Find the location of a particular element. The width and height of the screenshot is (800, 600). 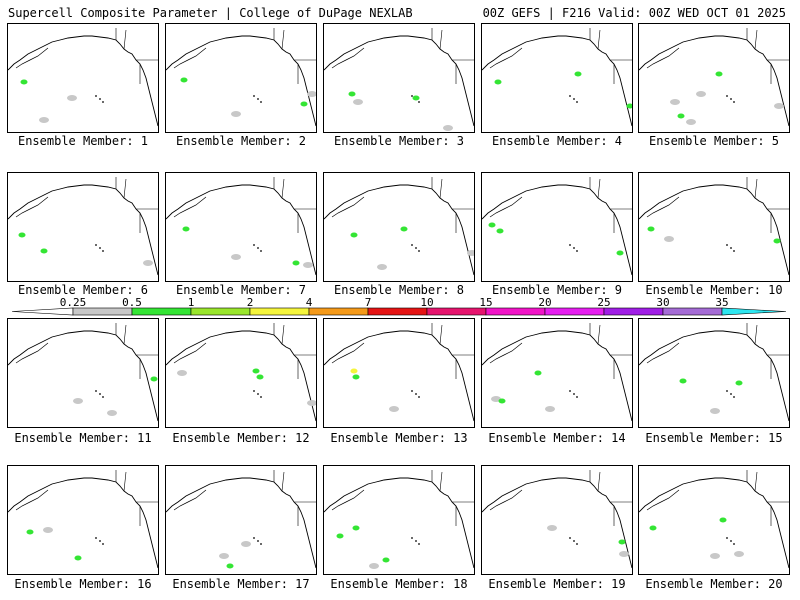

ensemble-member-label: Ensemble Member: 2 is located at coordinates (241, 141).